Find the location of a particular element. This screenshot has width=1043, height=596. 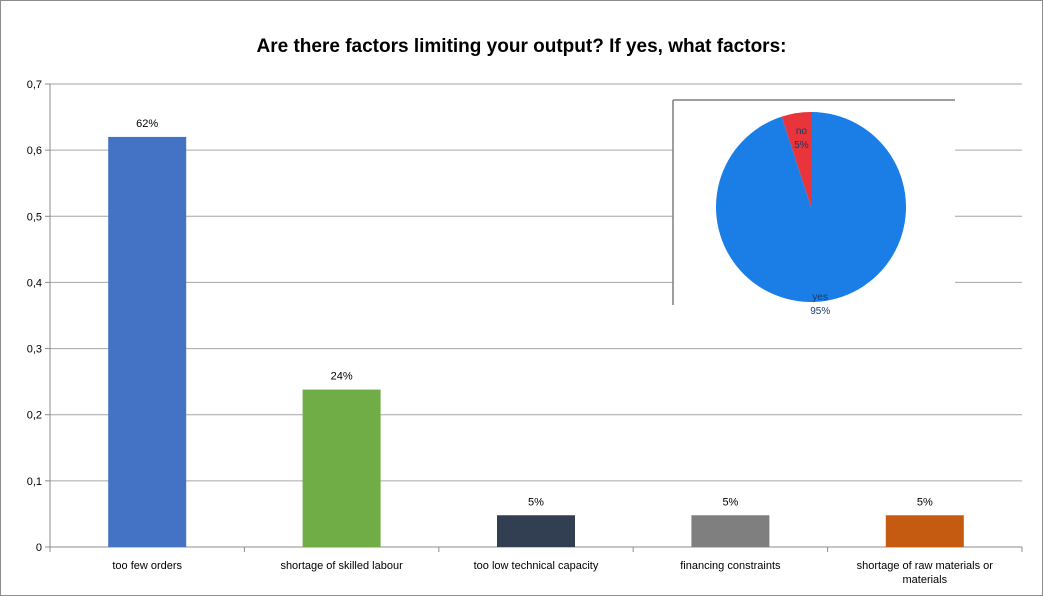

pie-slice-value: 95% is located at coordinates (820, 311).